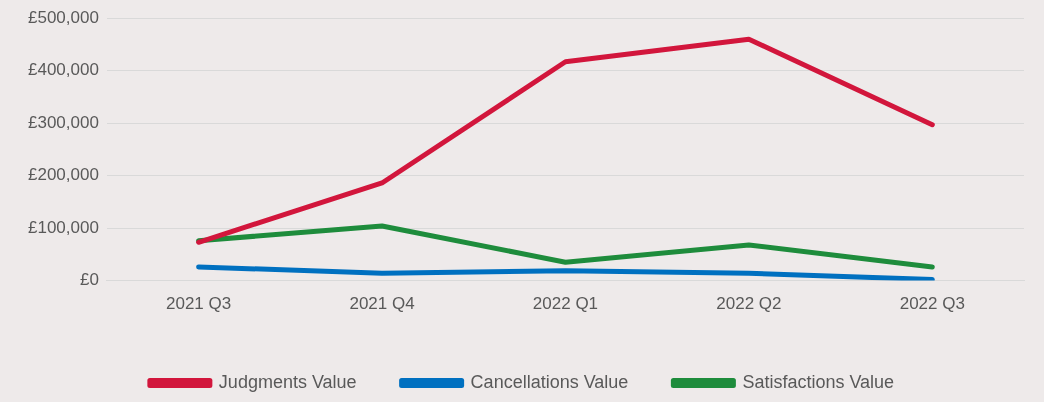  What do you see at coordinates (749, 304) in the screenshot?
I see `x-tick-label: 2022 Q2` at bounding box center [749, 304].